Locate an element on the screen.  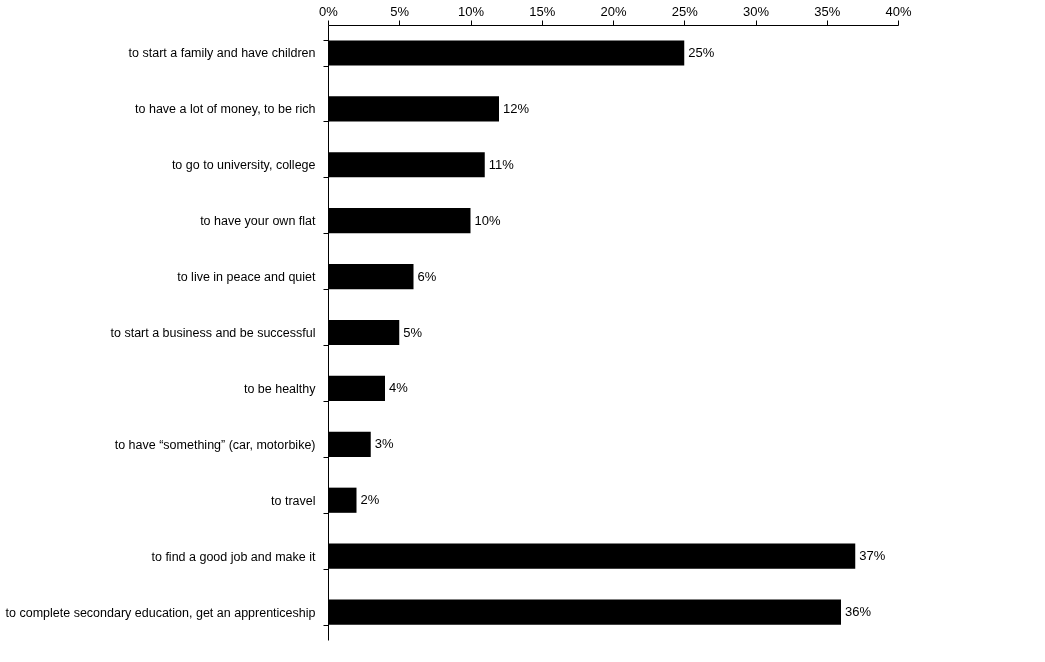
data-label: 12% is located at coordinates (516, 108).